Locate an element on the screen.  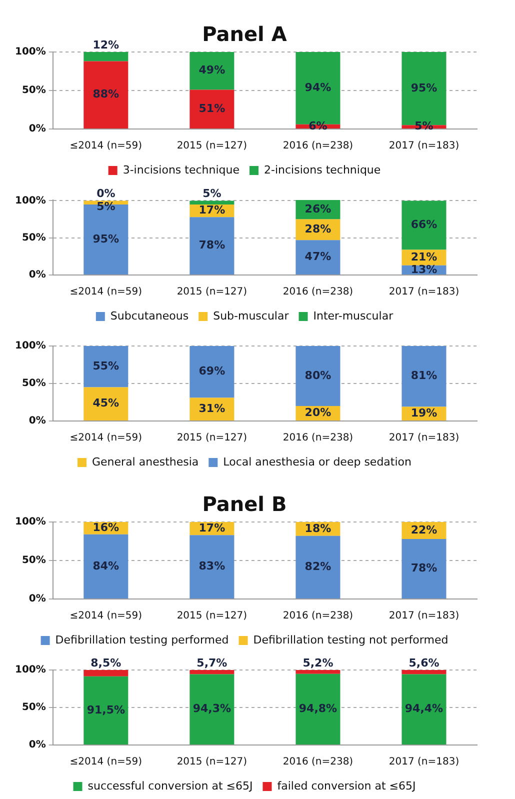
data-label: 94,4% is located at coordinates (424, 709).